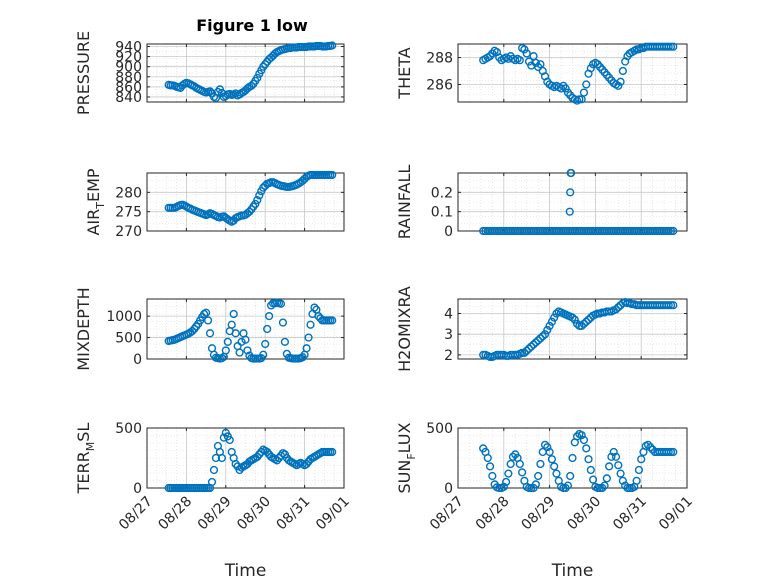  I want to click on y-axis-label: TERRMSL, so click(85, 459).